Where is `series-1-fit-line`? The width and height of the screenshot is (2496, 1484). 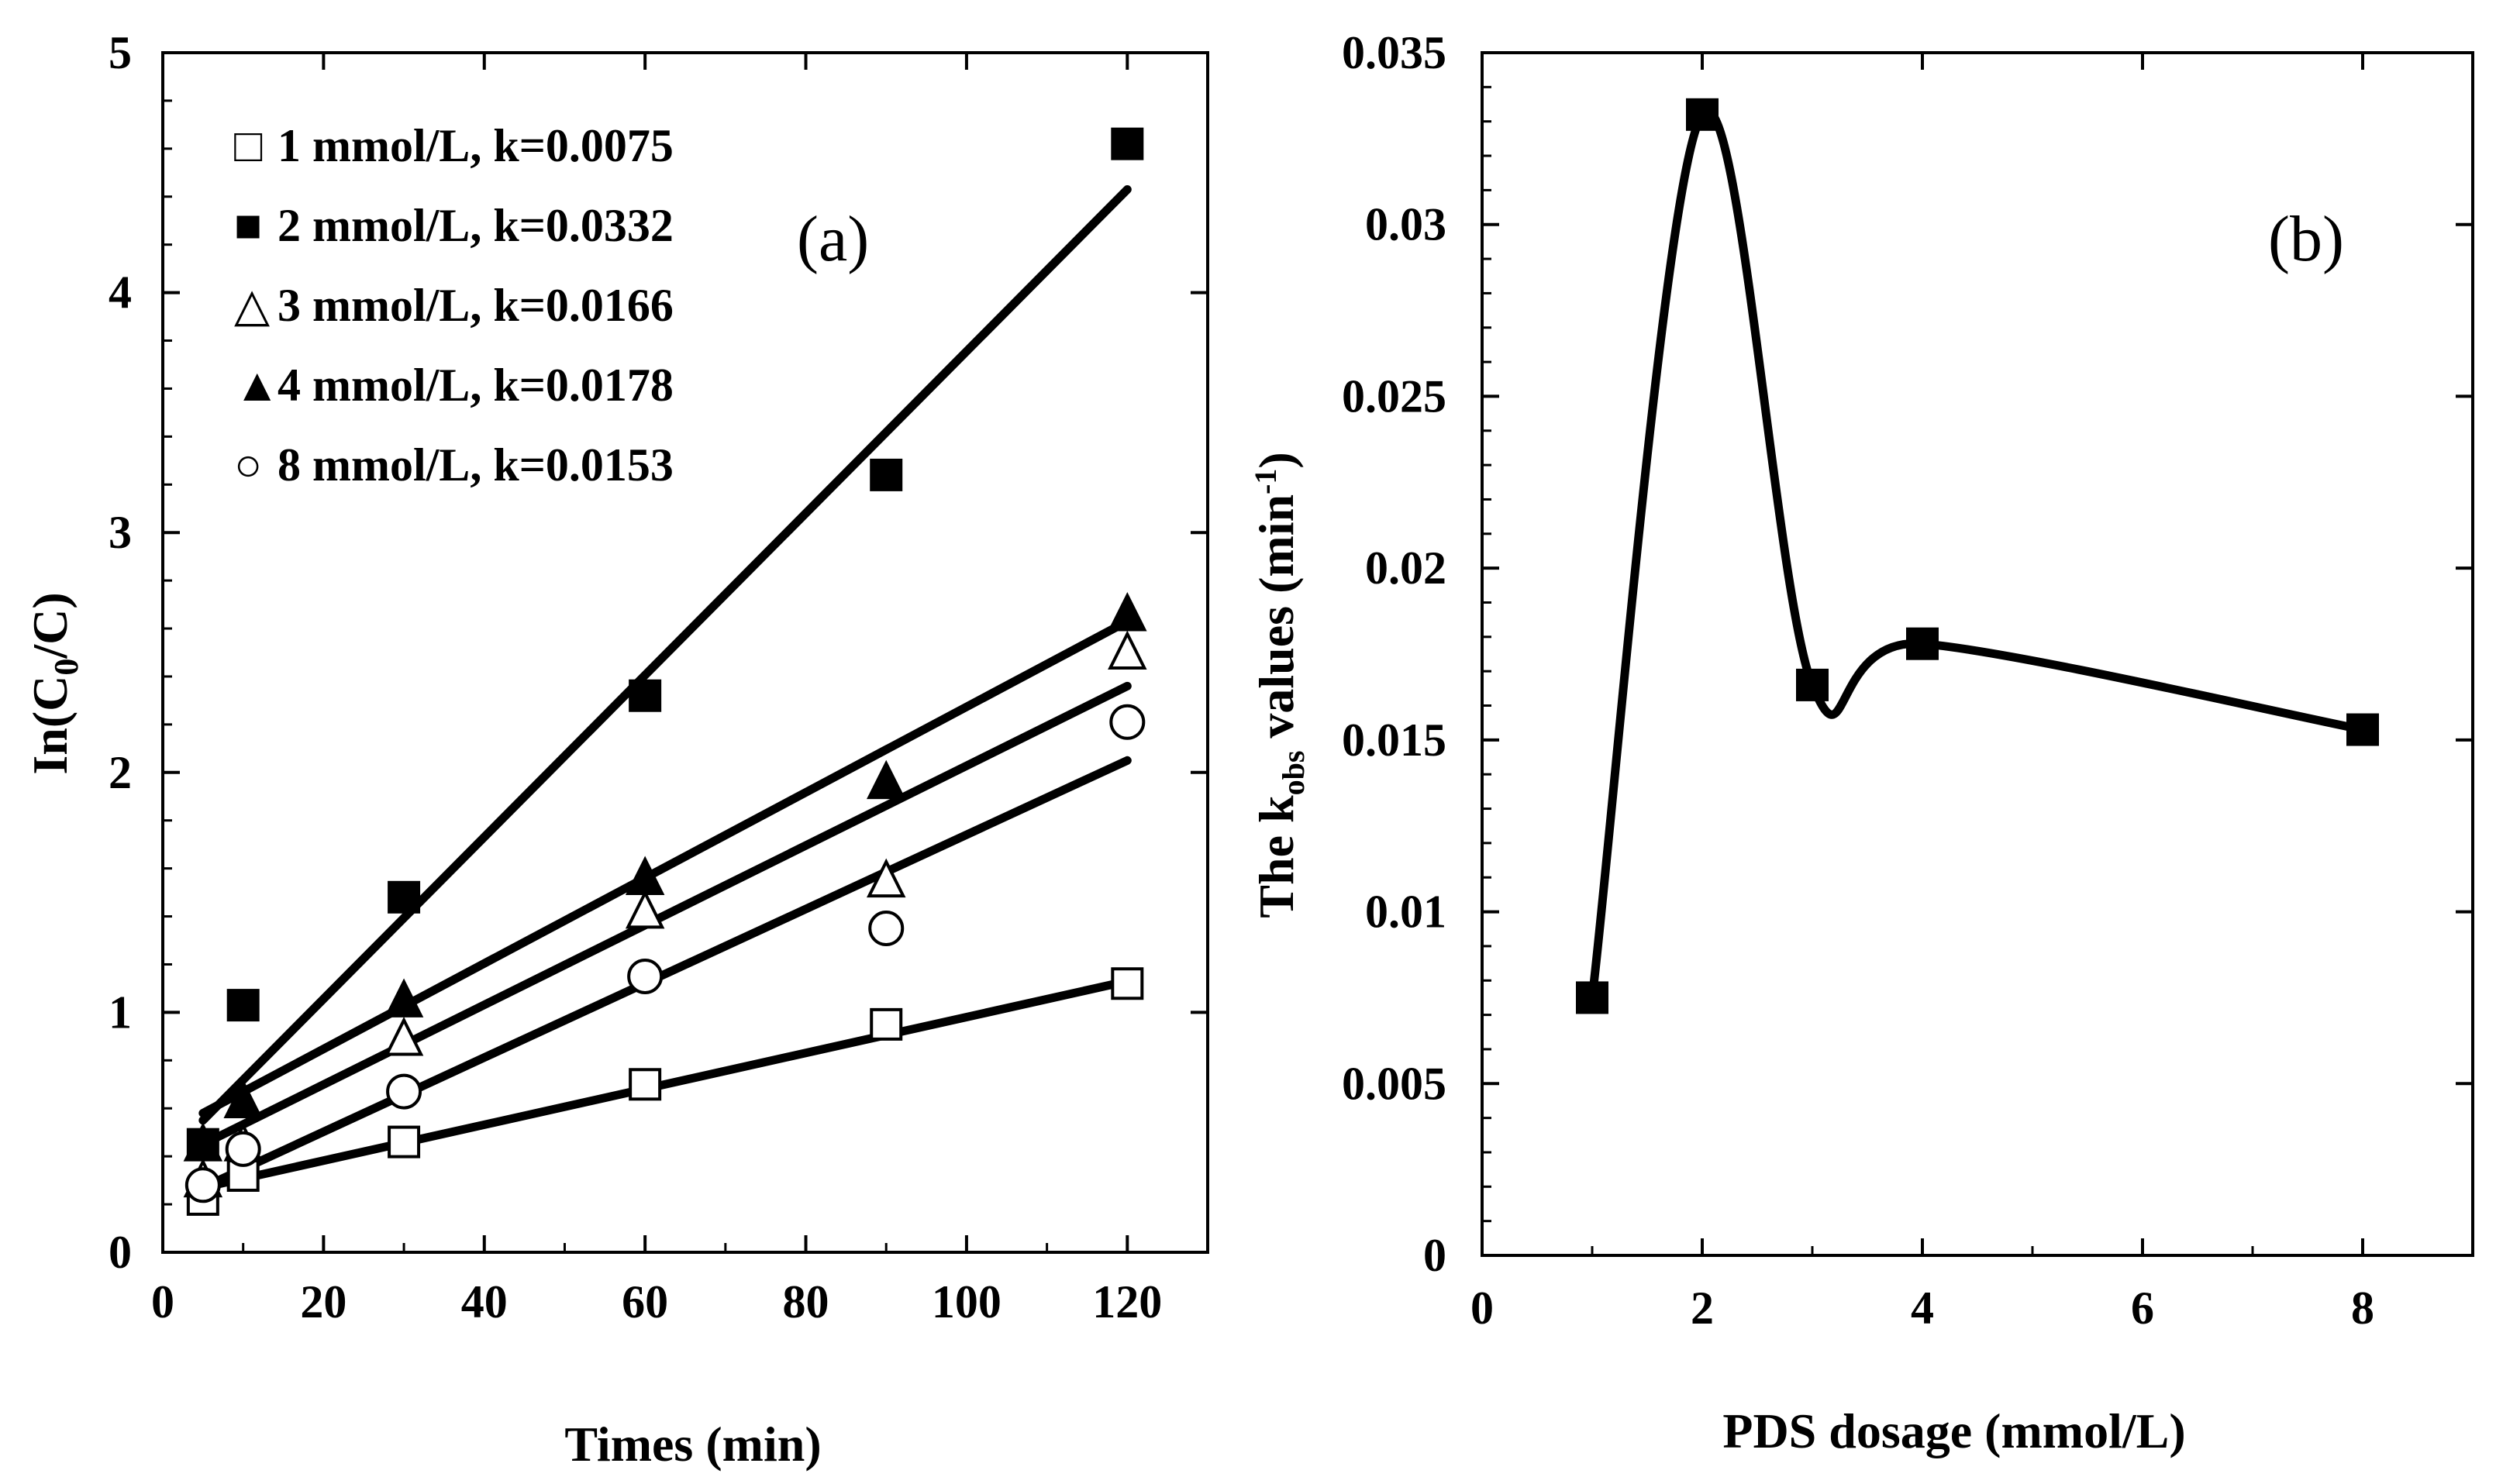
series-1-fit-line is located at coordinates (665, 1084).